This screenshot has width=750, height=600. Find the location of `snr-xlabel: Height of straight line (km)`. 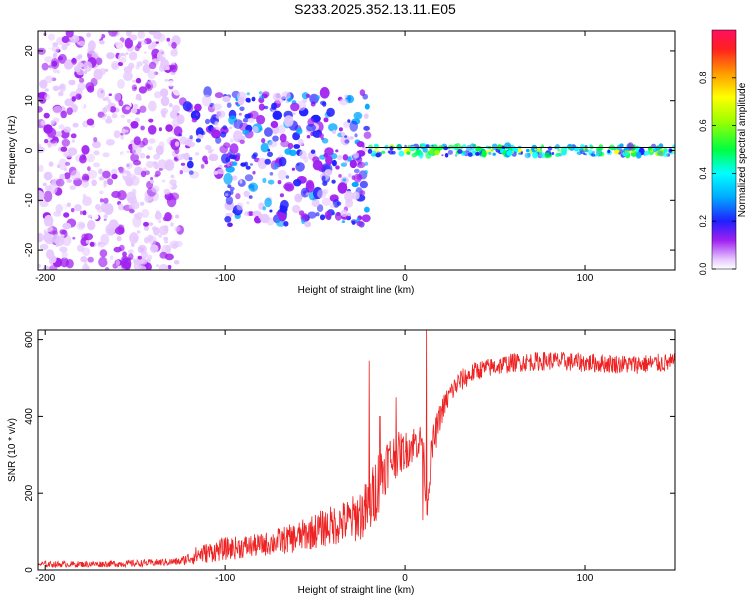

snr-xlabel: Height of straight line (km) is located at coordinates (356, 590).